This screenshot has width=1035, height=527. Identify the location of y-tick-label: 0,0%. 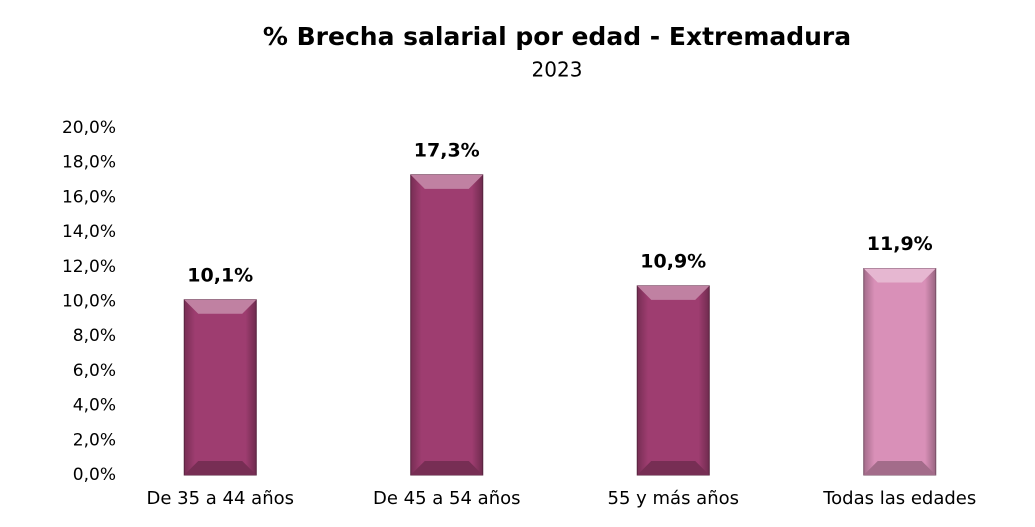
(94, 475).